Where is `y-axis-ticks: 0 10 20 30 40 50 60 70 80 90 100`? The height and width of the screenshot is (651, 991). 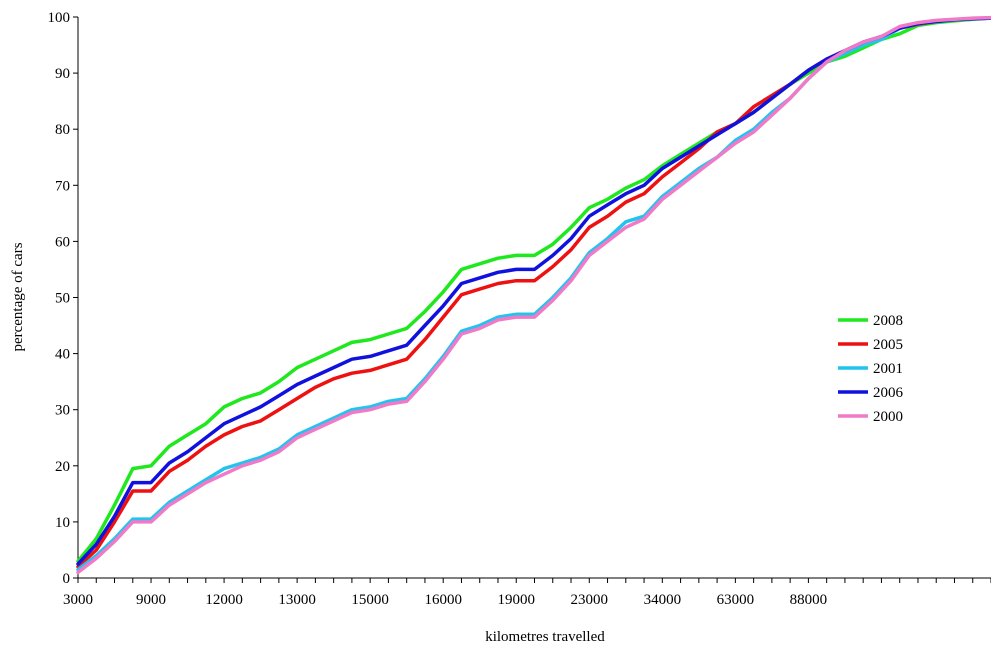 y-axis-ticks: 0 10 20 30 40 50 60 70 80 90 100 is located at coordinates (63, 298).